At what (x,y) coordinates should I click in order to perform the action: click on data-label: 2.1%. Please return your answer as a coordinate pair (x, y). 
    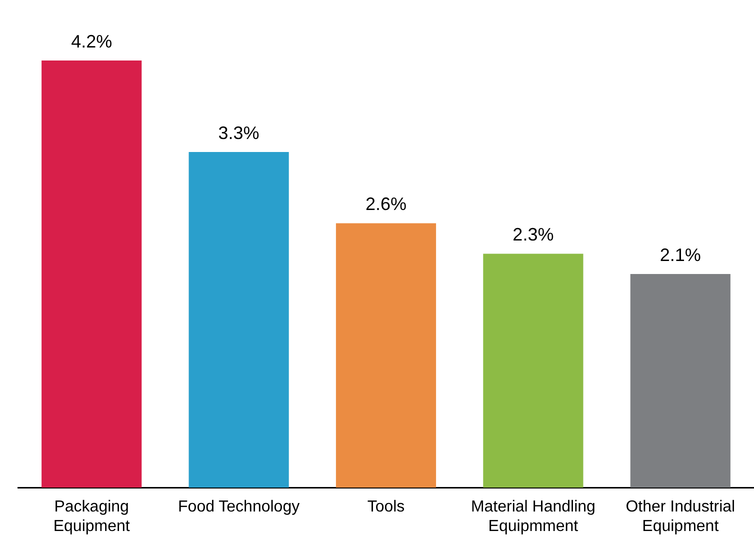
    Looking at the image, I should click on (680, 255).